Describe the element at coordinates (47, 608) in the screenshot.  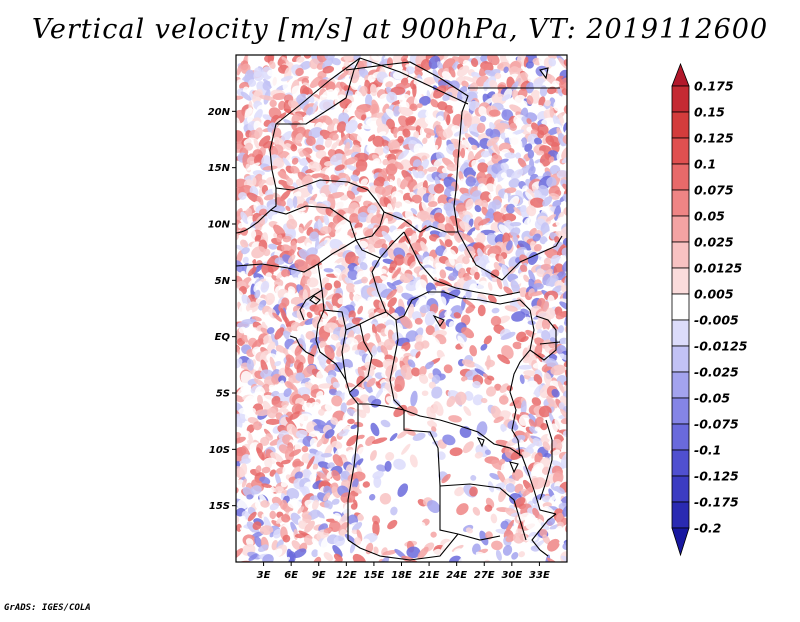
I see `footer-credit: GrADS: IGES/COLA` at that location.